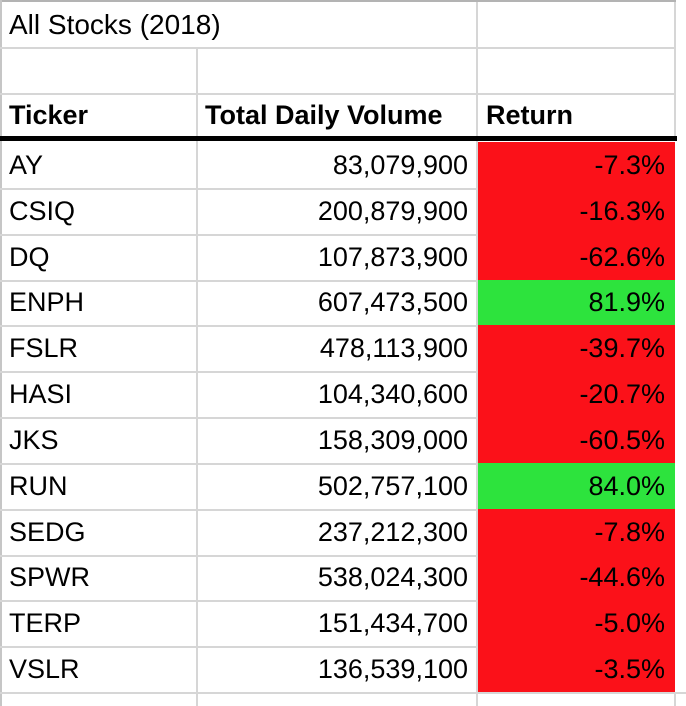  I want to click on header-underline, so click(338, 138).